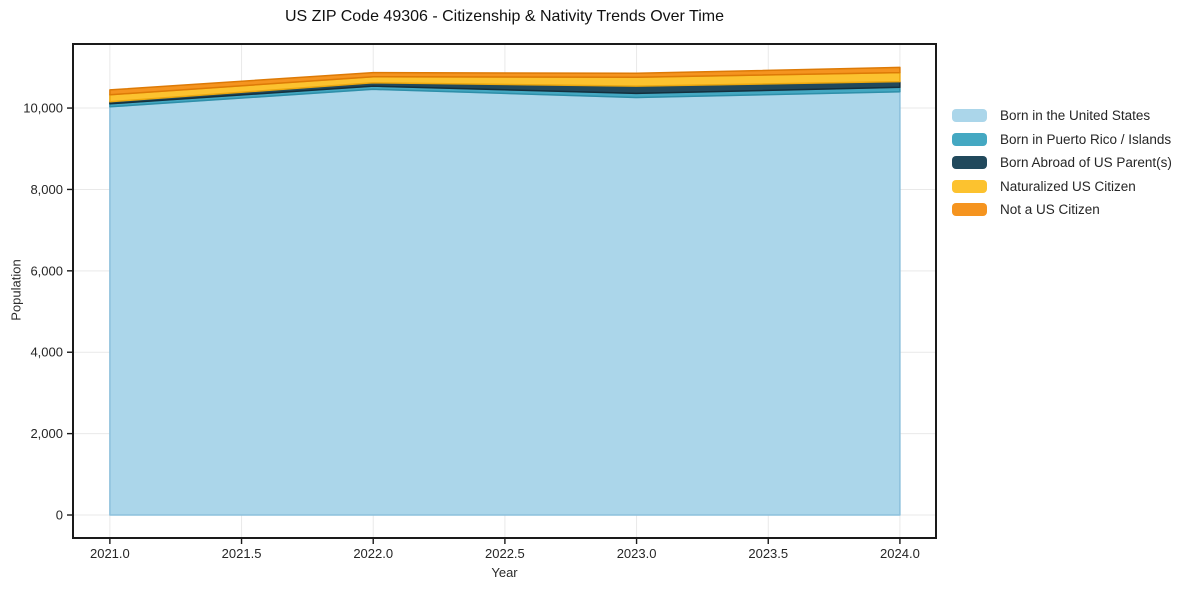 The height and width of the screenshot is (590, 1189). I want to click on x-tick-label: 2021.5, so click(242, 553).